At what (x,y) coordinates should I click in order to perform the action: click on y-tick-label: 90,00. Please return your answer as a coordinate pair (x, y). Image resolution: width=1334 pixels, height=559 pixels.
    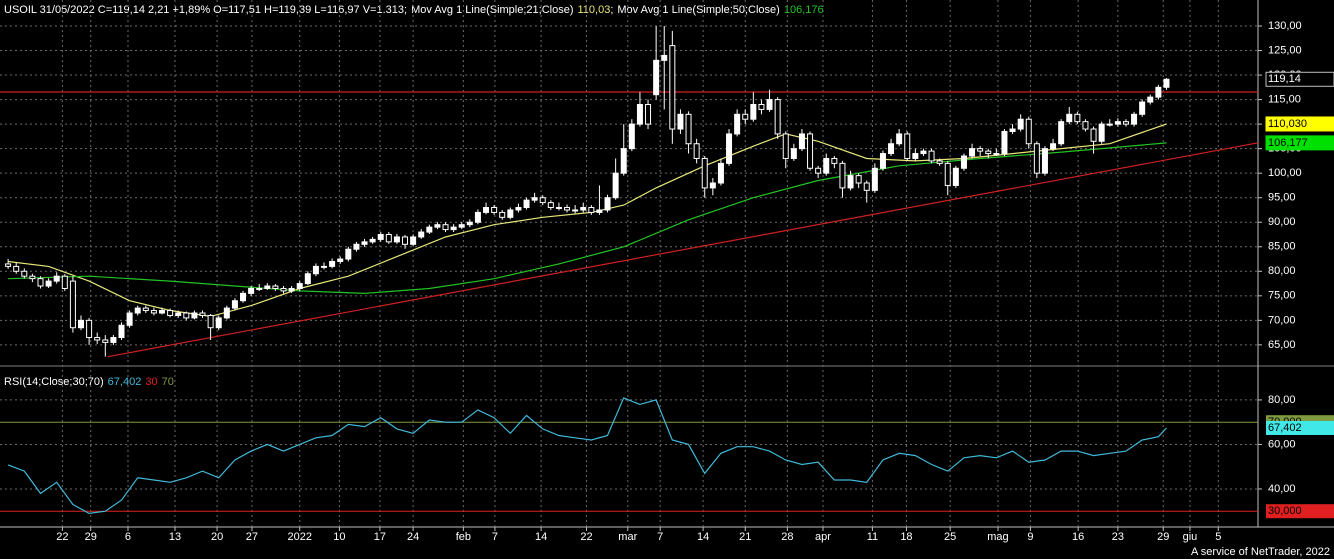
    Looking at the image, I should click on (1282, 222).